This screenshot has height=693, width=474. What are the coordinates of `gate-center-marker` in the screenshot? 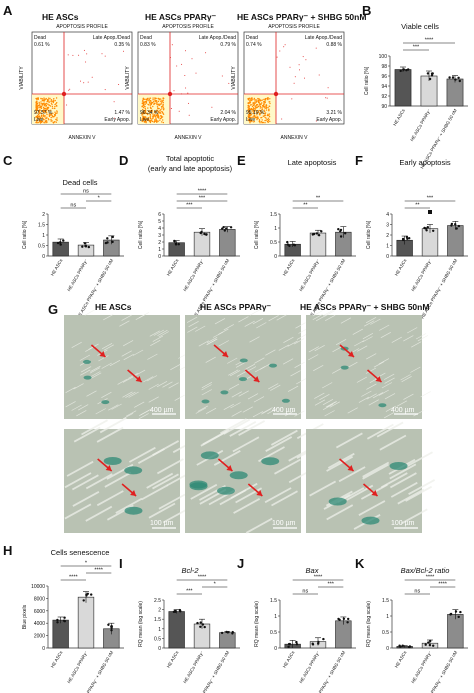 It's located at (276, 94).